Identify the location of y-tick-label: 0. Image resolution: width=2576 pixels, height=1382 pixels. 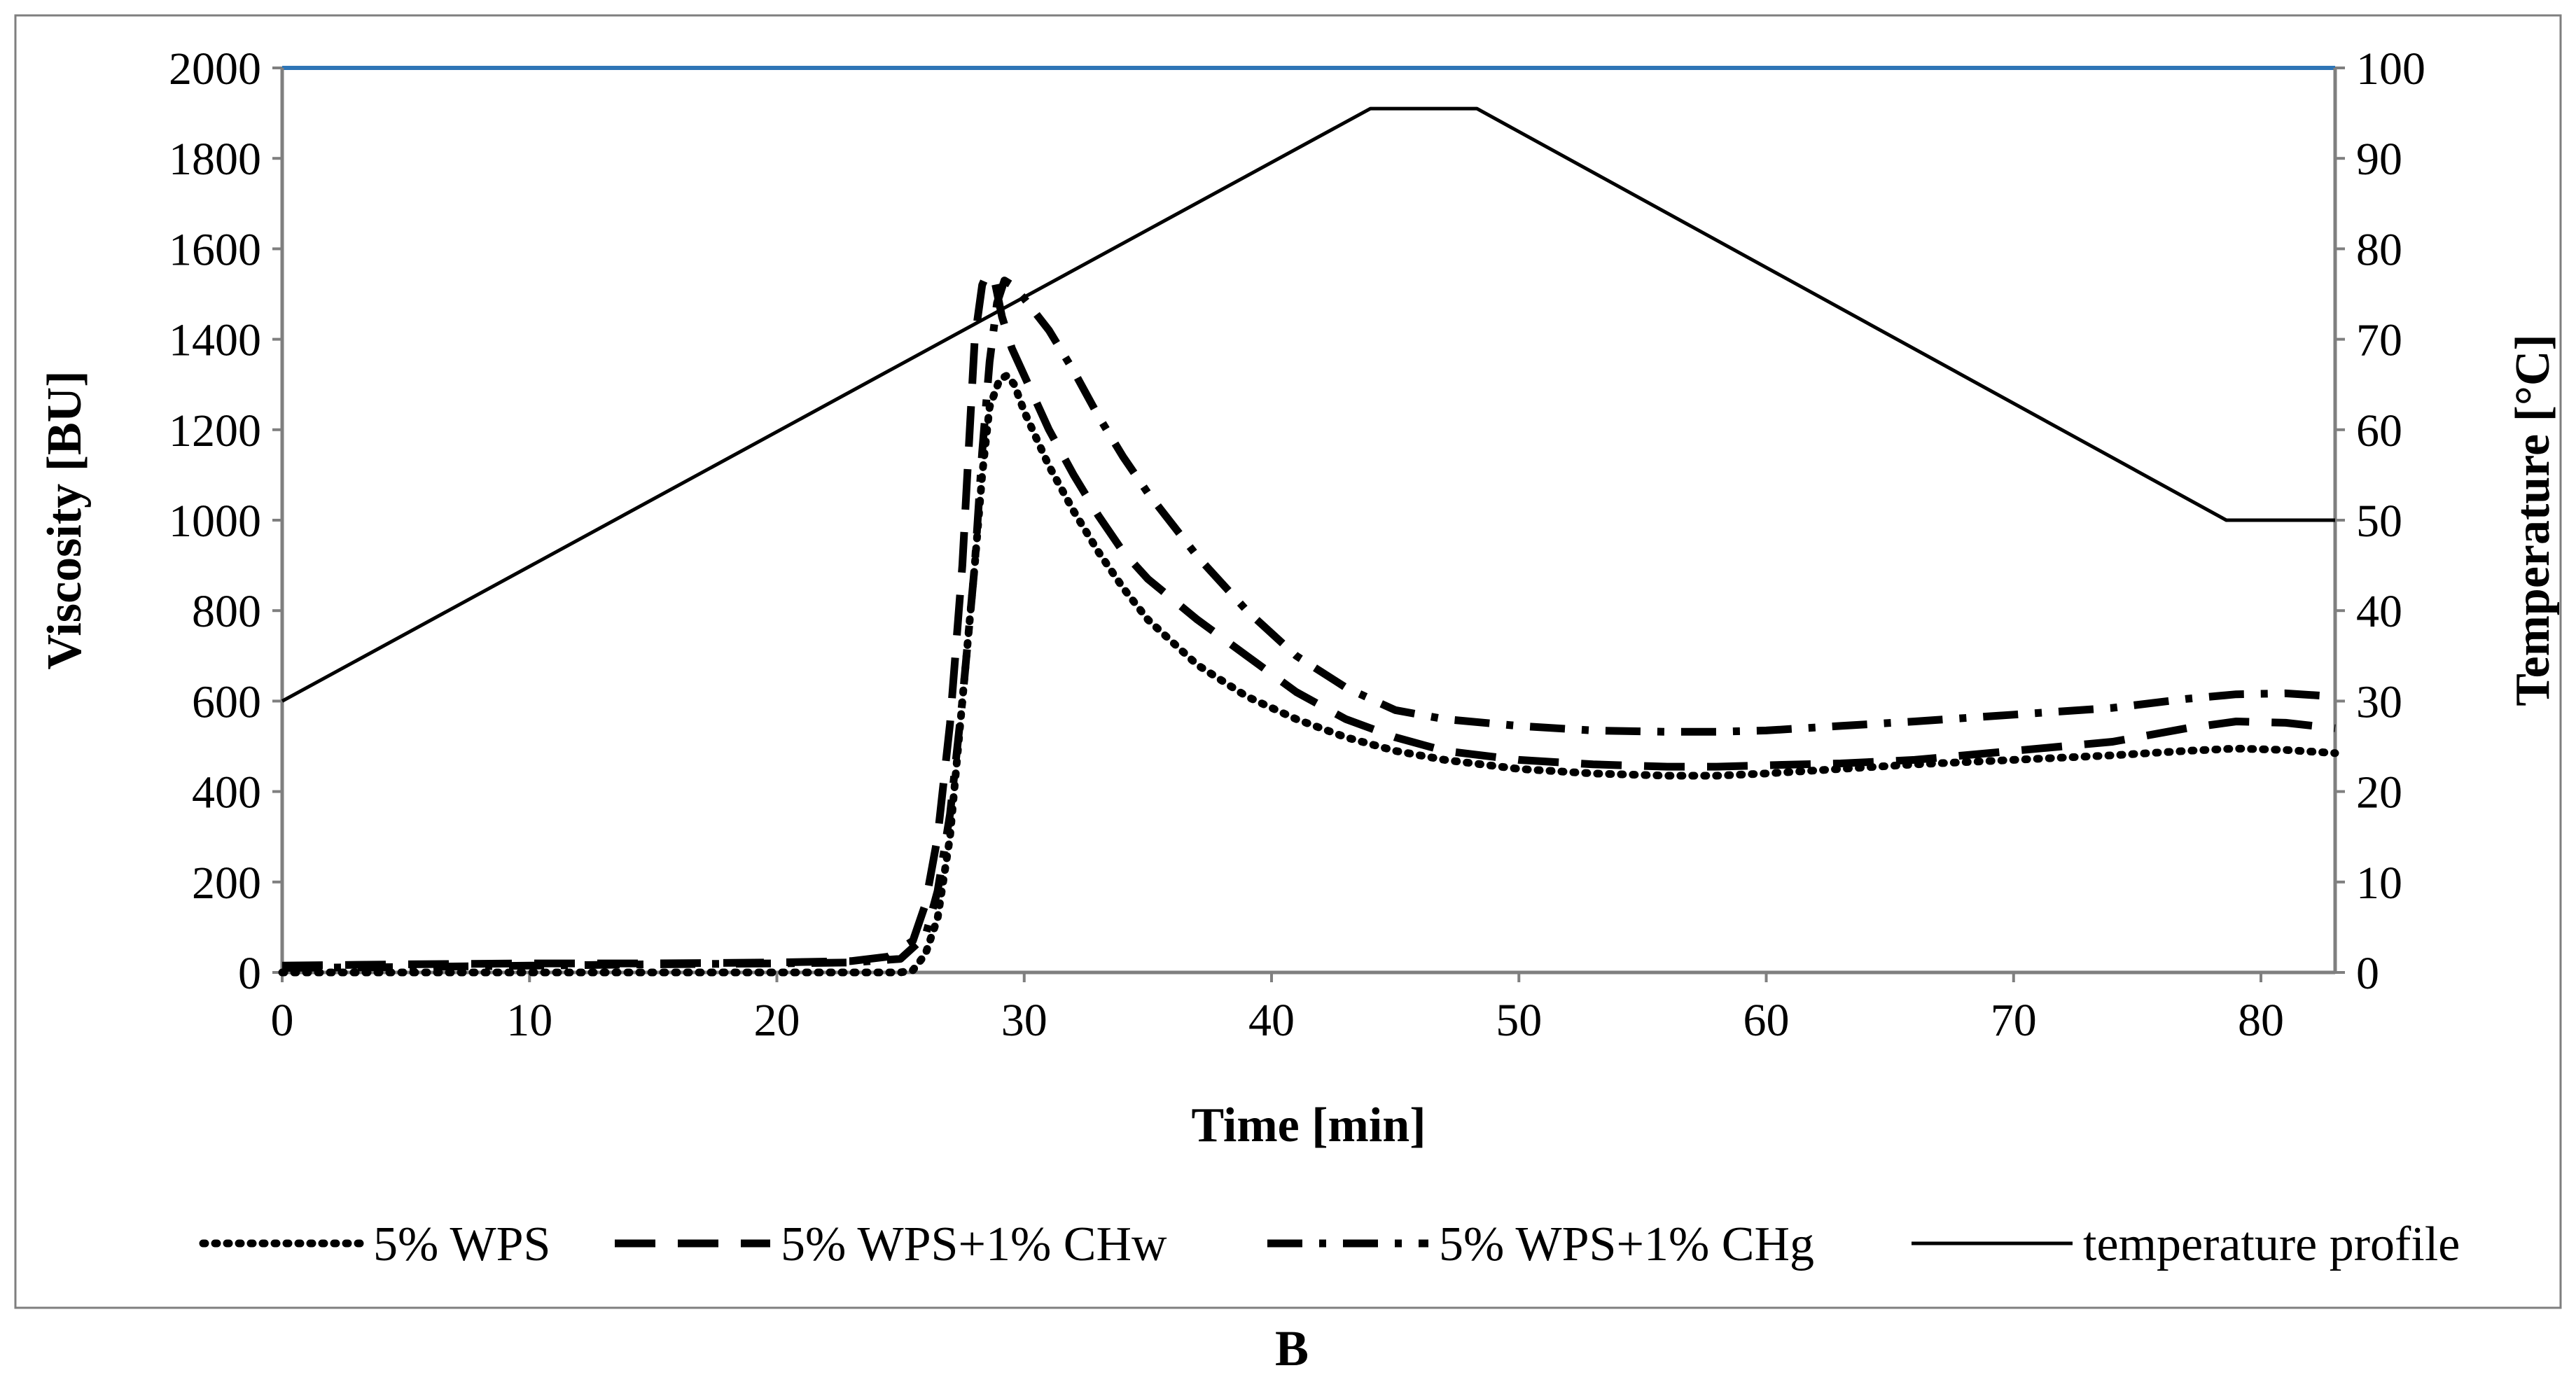
(249, 973).